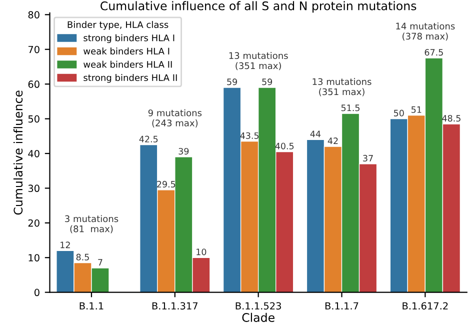 The height and width of the screenshot is (323, 474). What do you see at coordinates (315, 134) in the screenshot?
I see `data-label: 44` at bounding box center [315, 134].